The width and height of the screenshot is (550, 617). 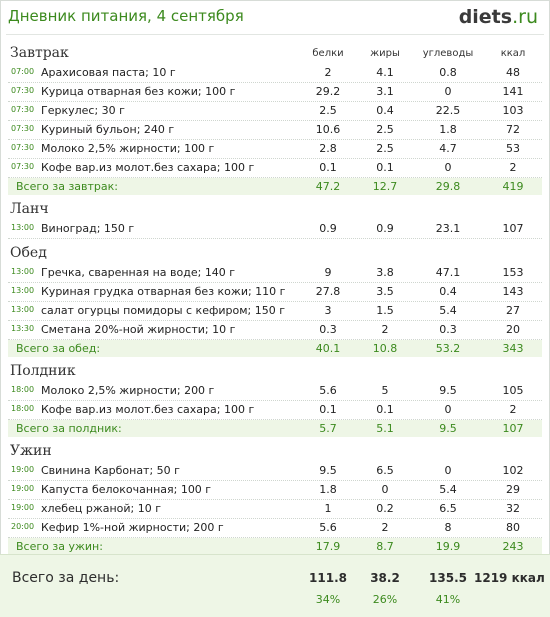 I want to click on food-fat: 0.2, so click(x=385, y=508).